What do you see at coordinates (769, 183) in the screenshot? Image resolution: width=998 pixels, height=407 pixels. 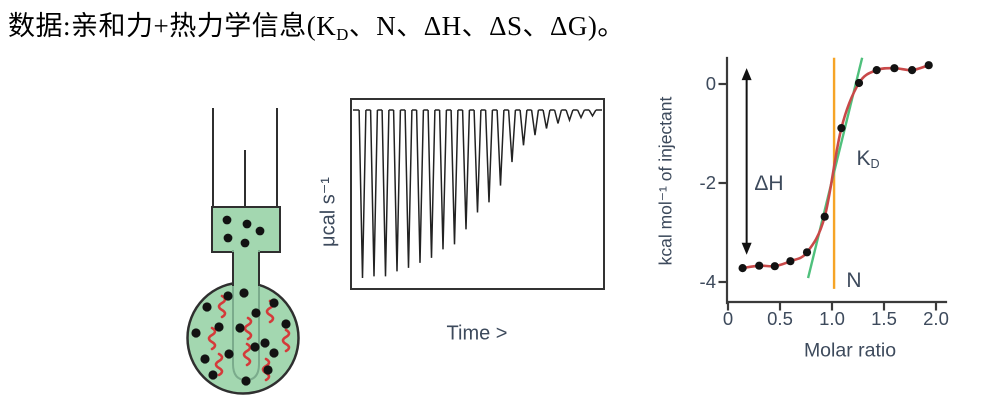 I see `delta-h-annotation: ΔH` at bounding box center [769, 183].